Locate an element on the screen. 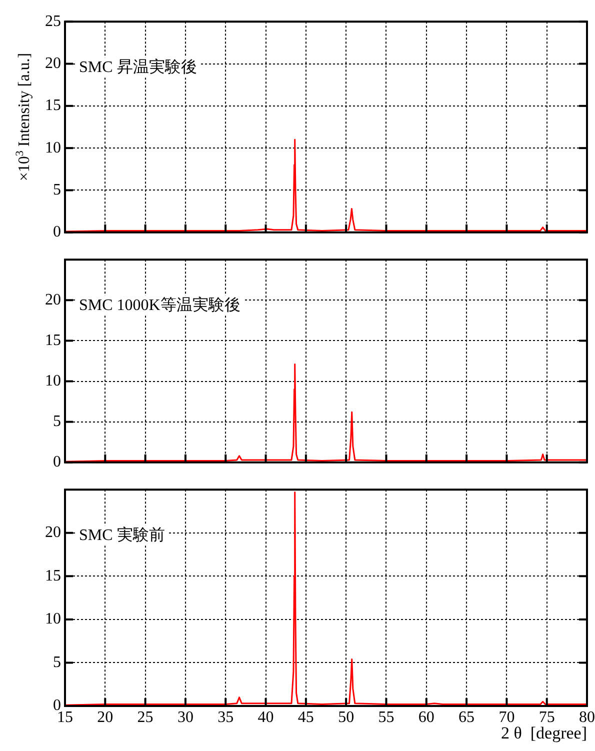 The image size is (595, 751). y-tick-label: 25 is located at coordinates (53, 21).